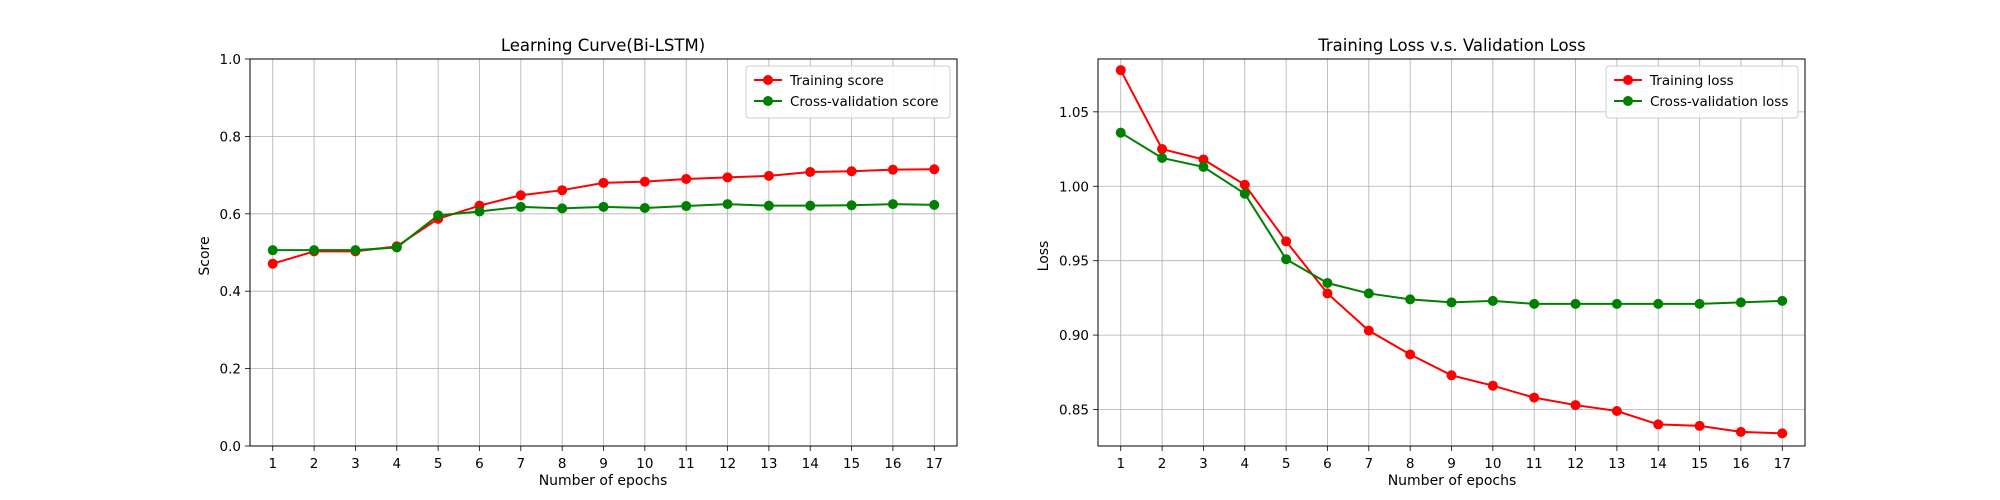 This screenshot has width=2000, height=500. What do you see at coordinates (230, 292) in the screenshot?
I see `y-tick-label: 0.4` at bounding box center [230, 292].